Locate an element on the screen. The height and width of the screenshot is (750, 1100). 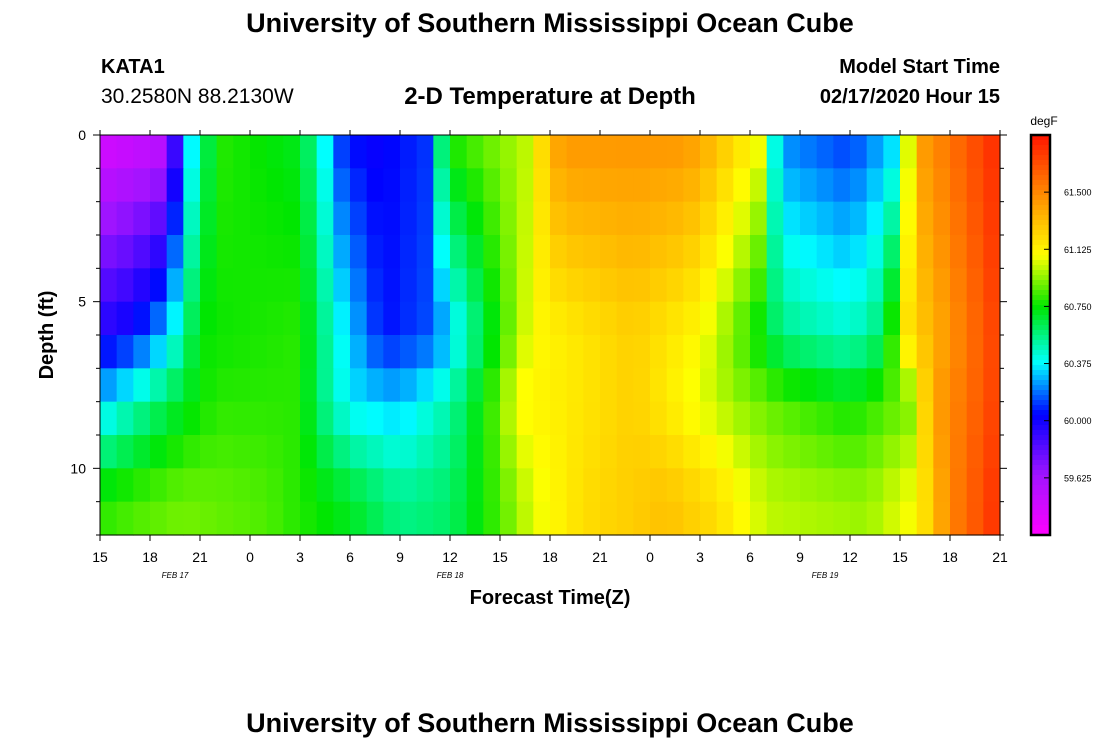
colorbar-tick-label: 60.750 is located at coordinates (1078, 307).